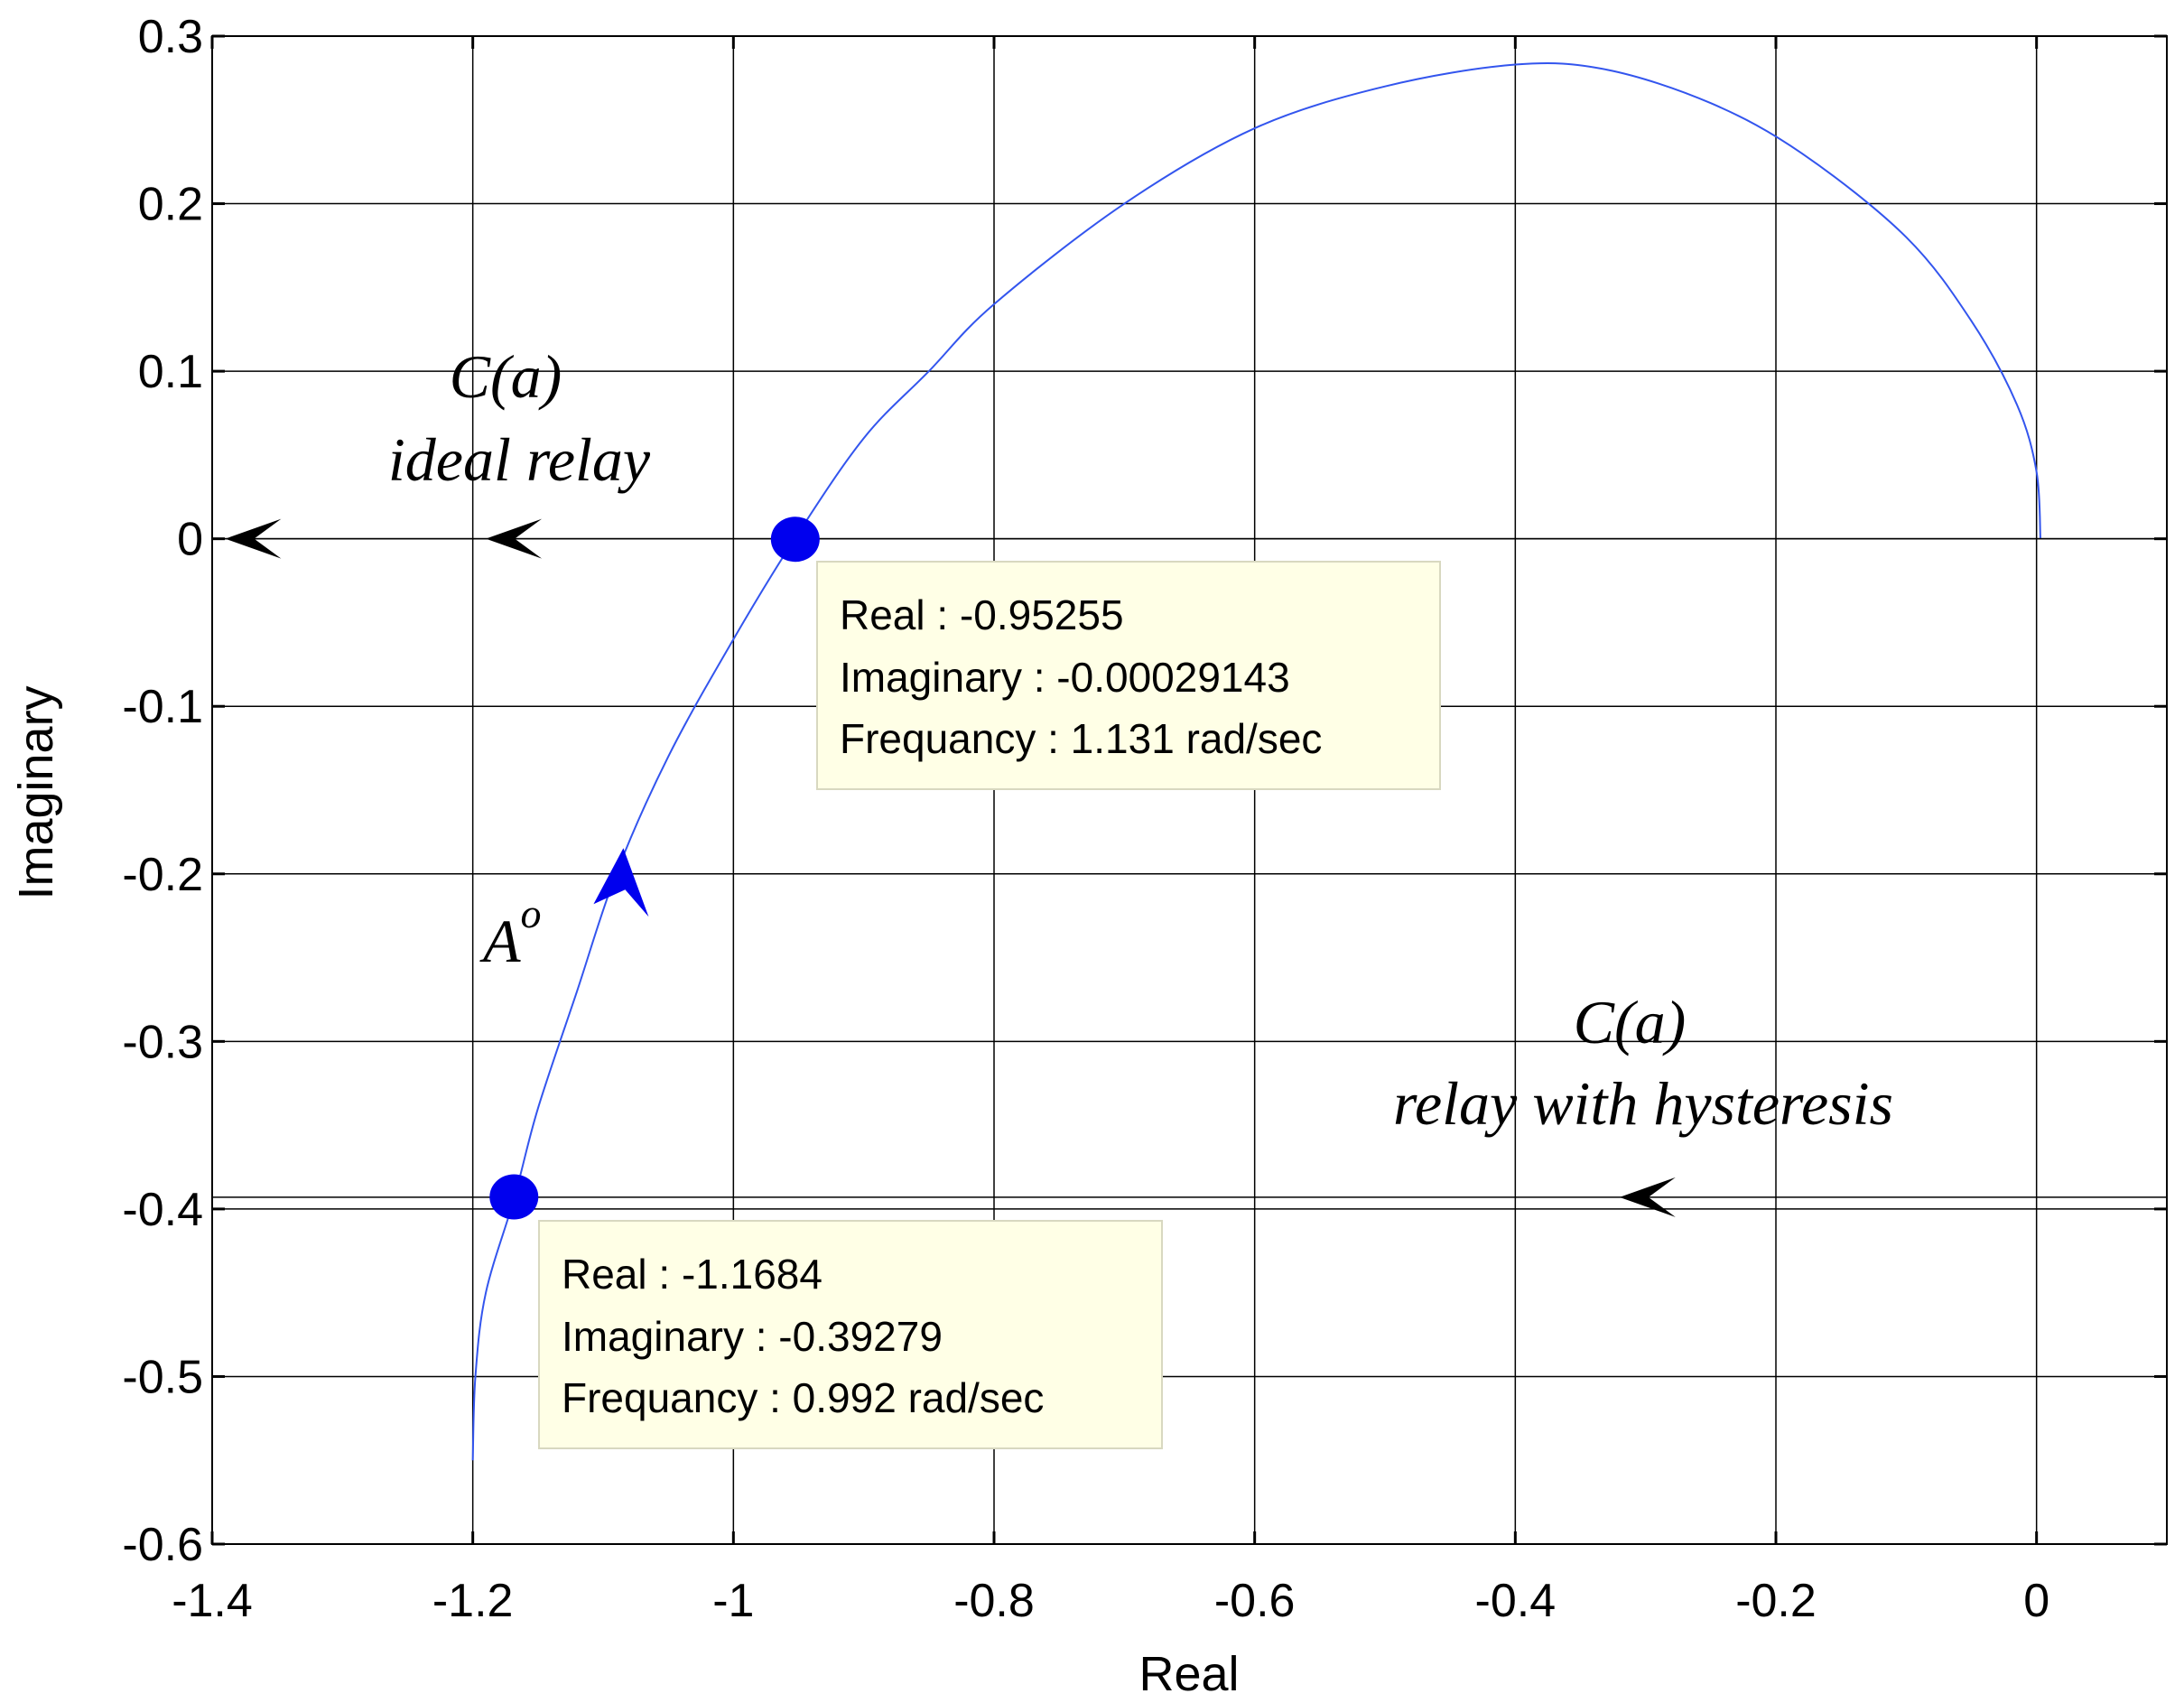 The height and width of the screenshot is (1703, 2184). I want to click on x-tick-label: -0.4, so click(1516, 1601).